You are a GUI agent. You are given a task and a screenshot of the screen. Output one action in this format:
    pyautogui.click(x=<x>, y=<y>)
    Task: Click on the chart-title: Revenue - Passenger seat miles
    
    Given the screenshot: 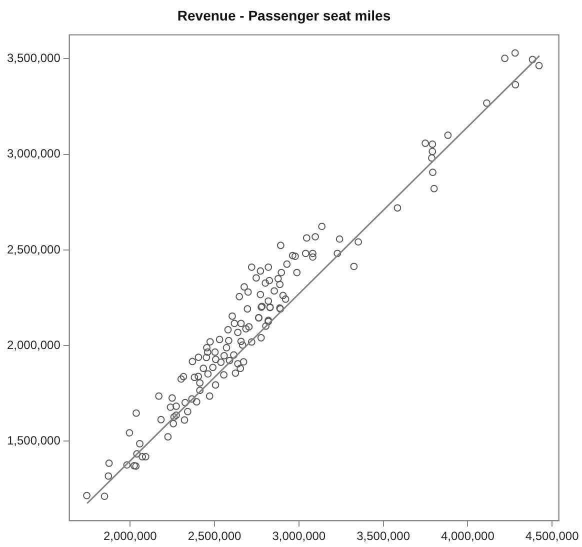 What is the action you would take?
    pyautogui.click(x=284, y=15)
    